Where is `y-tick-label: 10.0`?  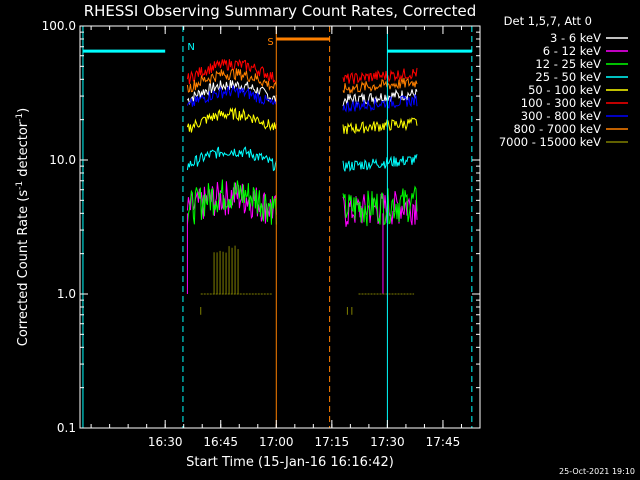
y-tick-label: 10.0 is located at coordinates (62, 160).